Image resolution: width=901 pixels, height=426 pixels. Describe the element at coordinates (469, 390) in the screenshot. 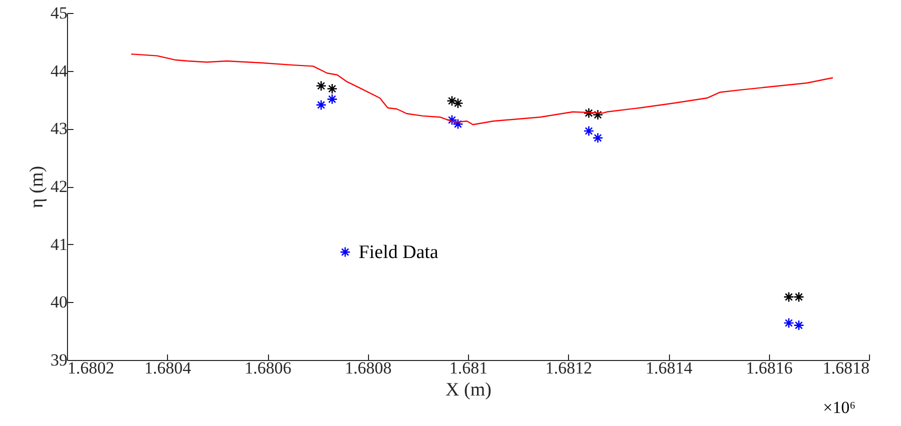

I see `x-axis-title: X (m)` at that location.